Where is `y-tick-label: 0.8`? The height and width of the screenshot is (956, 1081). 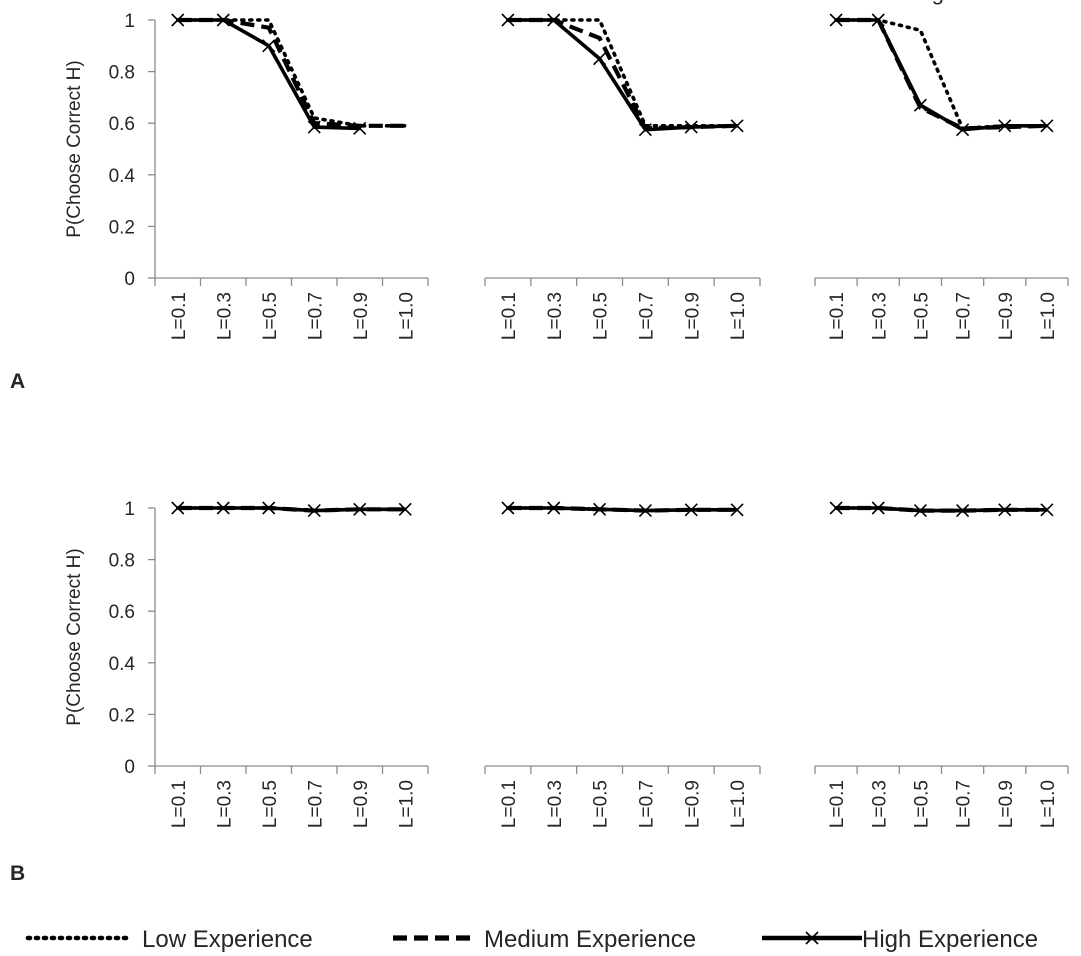 y-tick-label: 0.8 is located at coordinates (122, 561).